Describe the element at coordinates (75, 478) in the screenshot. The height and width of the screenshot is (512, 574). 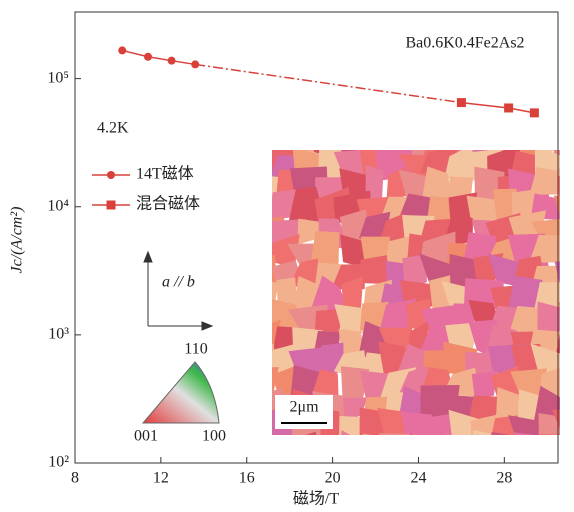
I see `x-tick-label: 8` at that location.